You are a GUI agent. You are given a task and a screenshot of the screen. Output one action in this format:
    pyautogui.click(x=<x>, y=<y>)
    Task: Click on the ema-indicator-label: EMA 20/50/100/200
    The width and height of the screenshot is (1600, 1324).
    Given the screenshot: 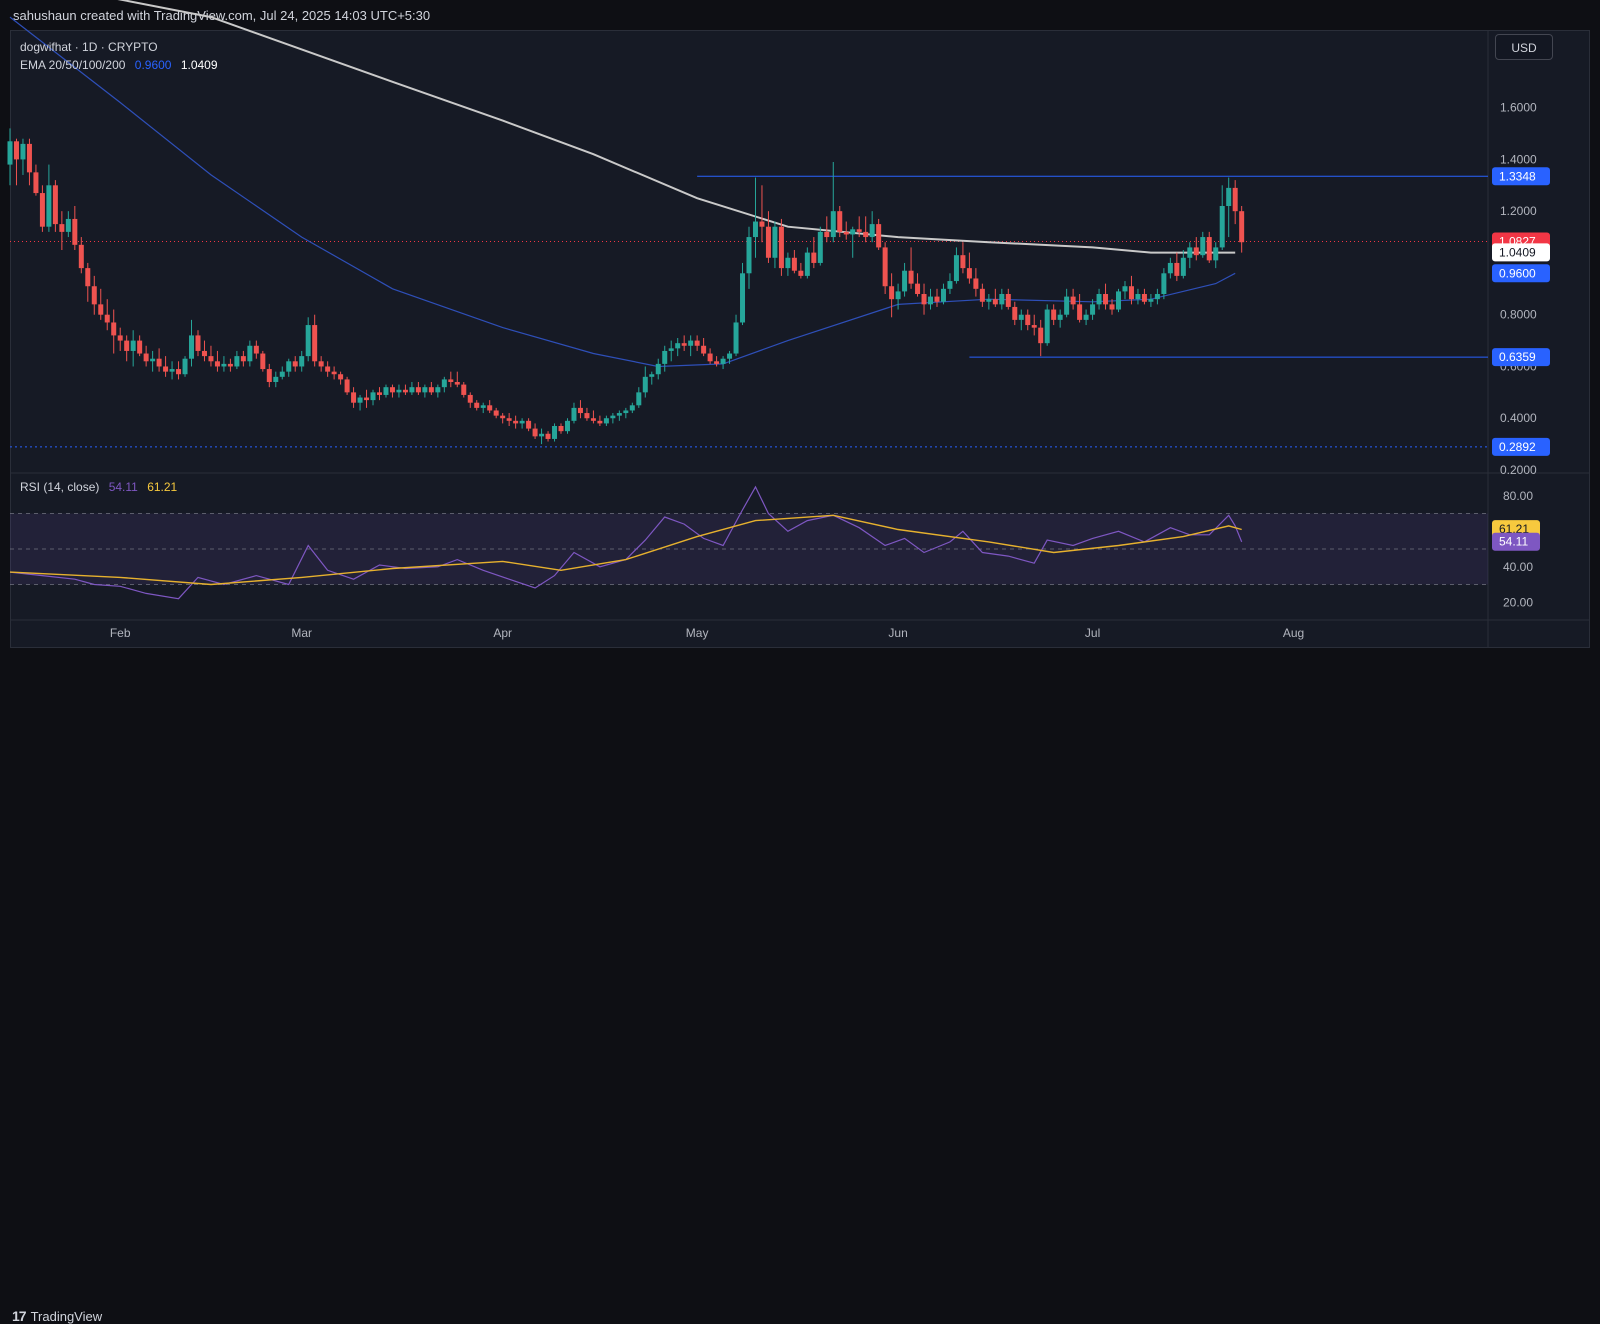 What is the action you would take?
    pyautogui.click(x=73, y=65)
    